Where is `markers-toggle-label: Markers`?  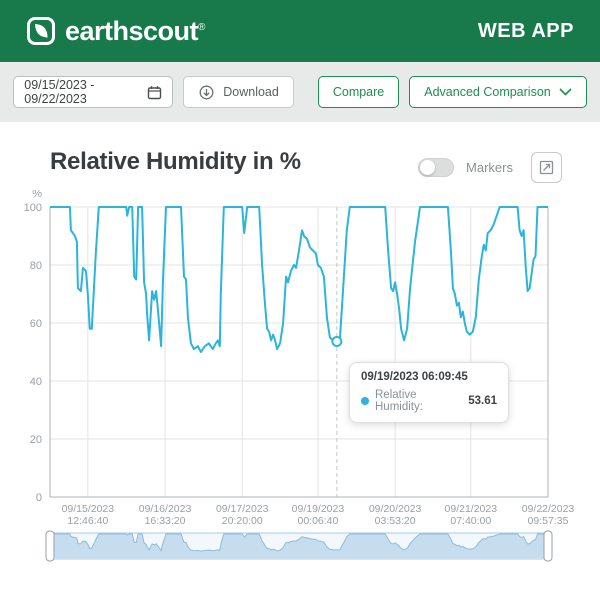
markers-toggle-label: Markers is located at coordinates (489, 167).